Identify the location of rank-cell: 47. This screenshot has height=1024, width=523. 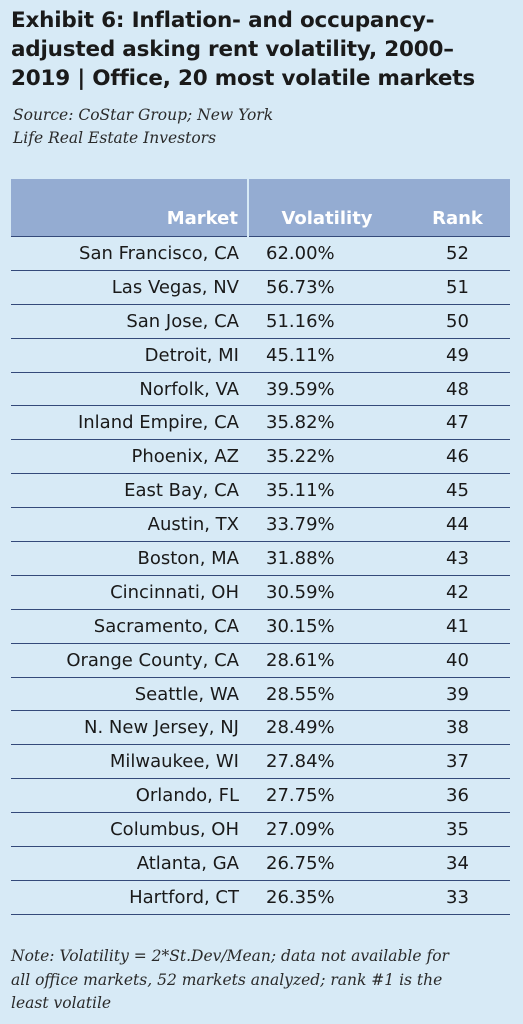
(457, 422).